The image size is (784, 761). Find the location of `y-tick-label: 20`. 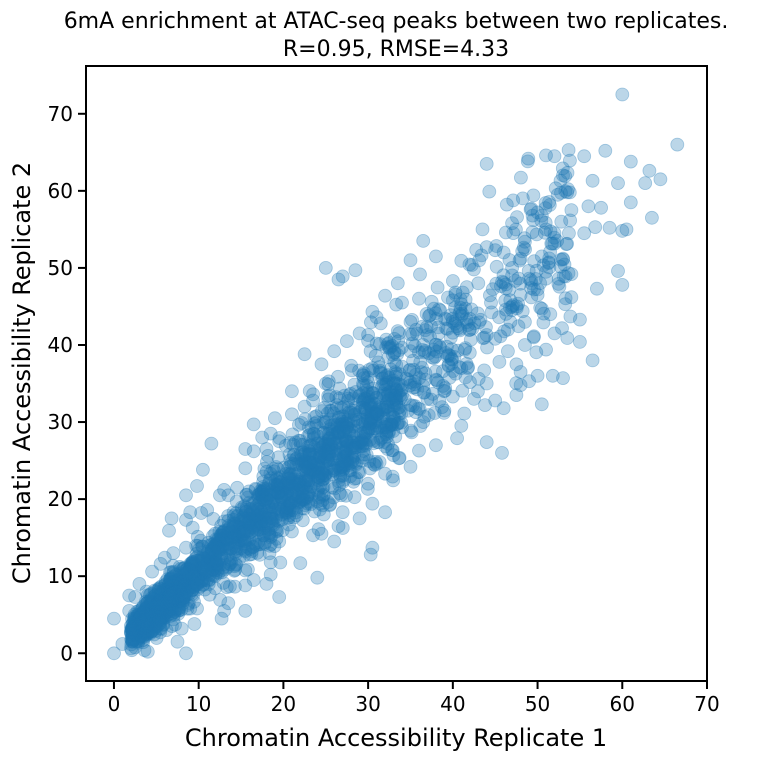

y-tick-label: 20 is located at coordinates (60, 499).